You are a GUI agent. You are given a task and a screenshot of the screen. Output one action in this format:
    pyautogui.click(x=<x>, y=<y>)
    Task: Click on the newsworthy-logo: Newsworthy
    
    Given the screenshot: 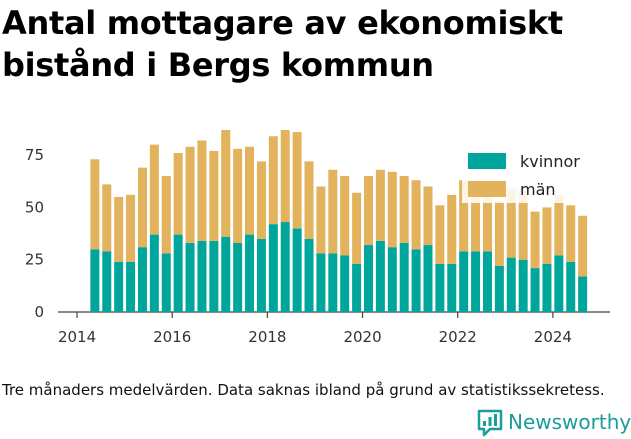 What is the action you would take?
    pyautogui.click(x=553, y=423)
    